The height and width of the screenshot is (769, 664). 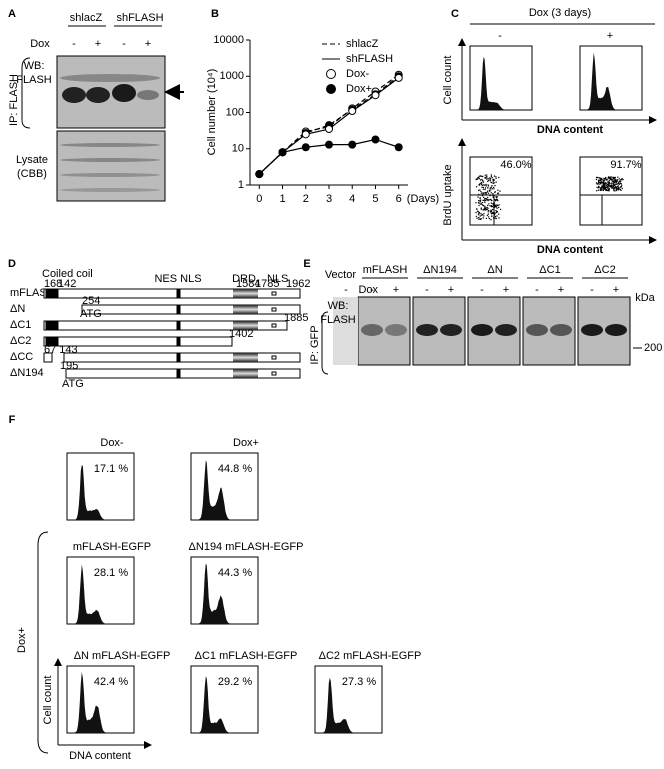 What do you see at coordinates (245, 309) in the screenshot?
I see `drd-domain` at bounding box center [245, 309].